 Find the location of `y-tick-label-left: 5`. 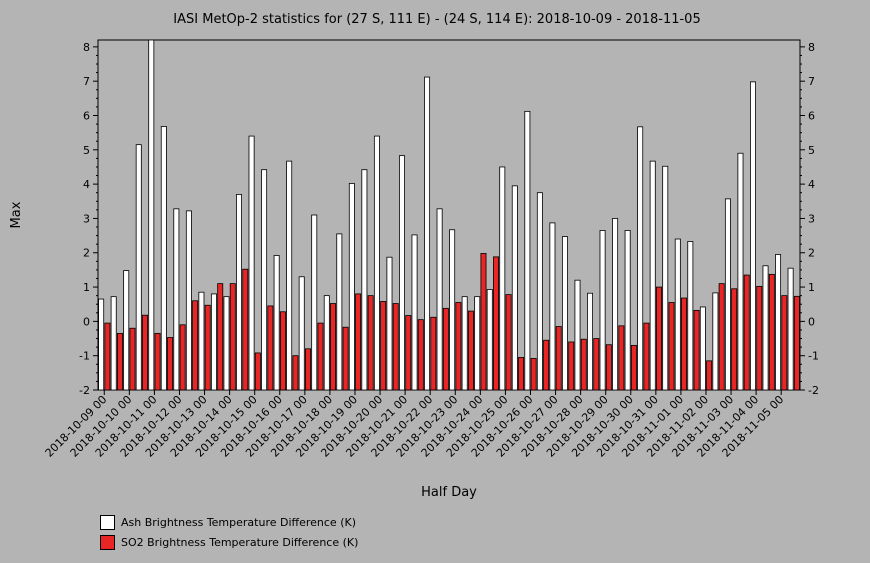

y-tick-label-left: 5 is located at coordinates (86, 150).